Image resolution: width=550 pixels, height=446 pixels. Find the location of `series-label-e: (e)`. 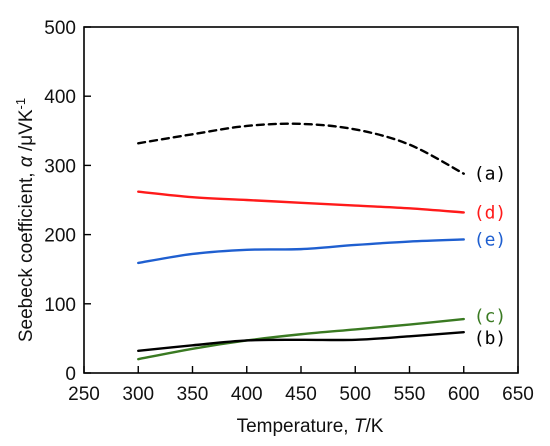

series-label-e: (e) is located at coordinates (490, 239).